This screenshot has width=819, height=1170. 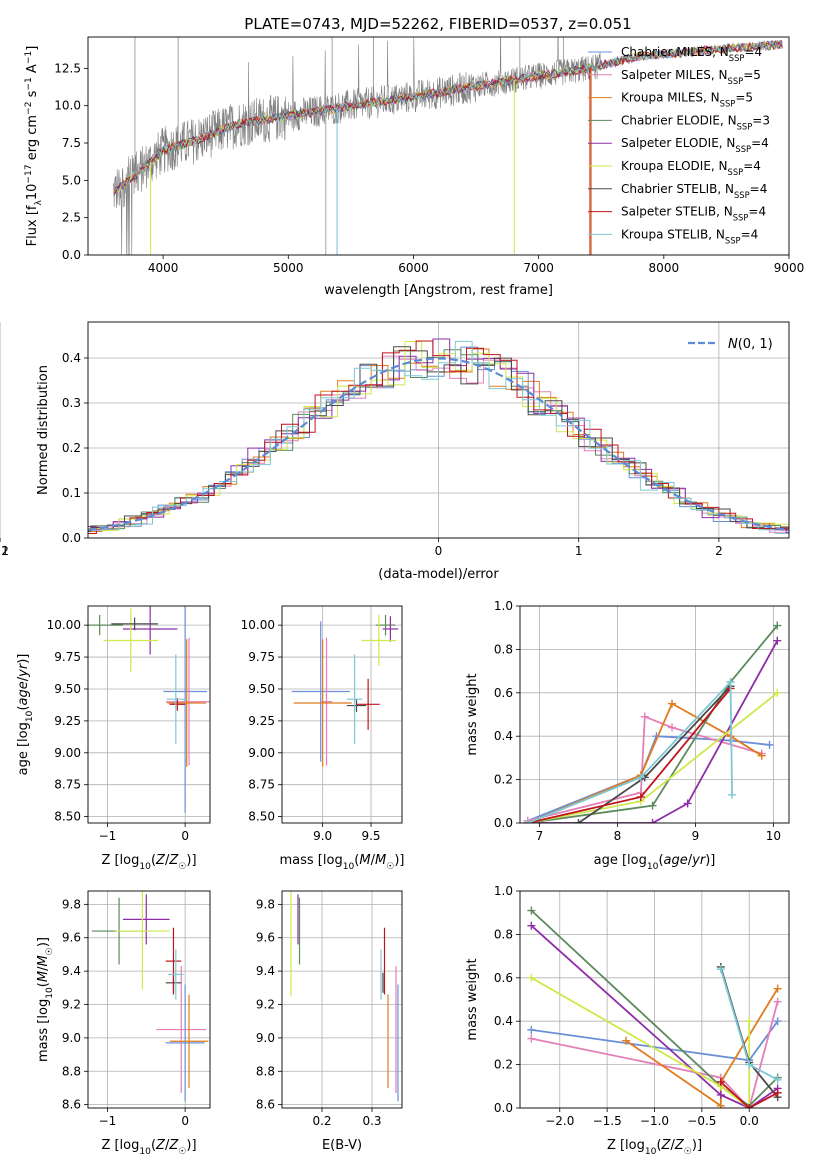 What do you see at coordinates (749, 1121) in the screenshot?
I see `tick-label-x: 0.0` at bounding box center [749, 1121].